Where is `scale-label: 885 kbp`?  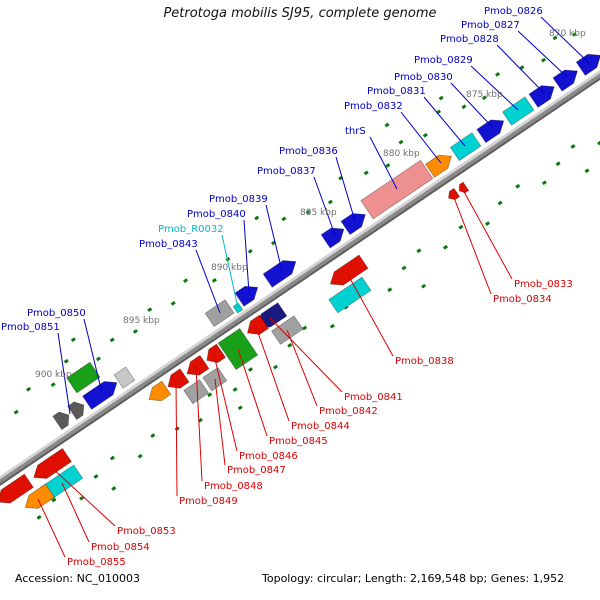 scale-label: 885 kbp is located at coordinates (318, 213).